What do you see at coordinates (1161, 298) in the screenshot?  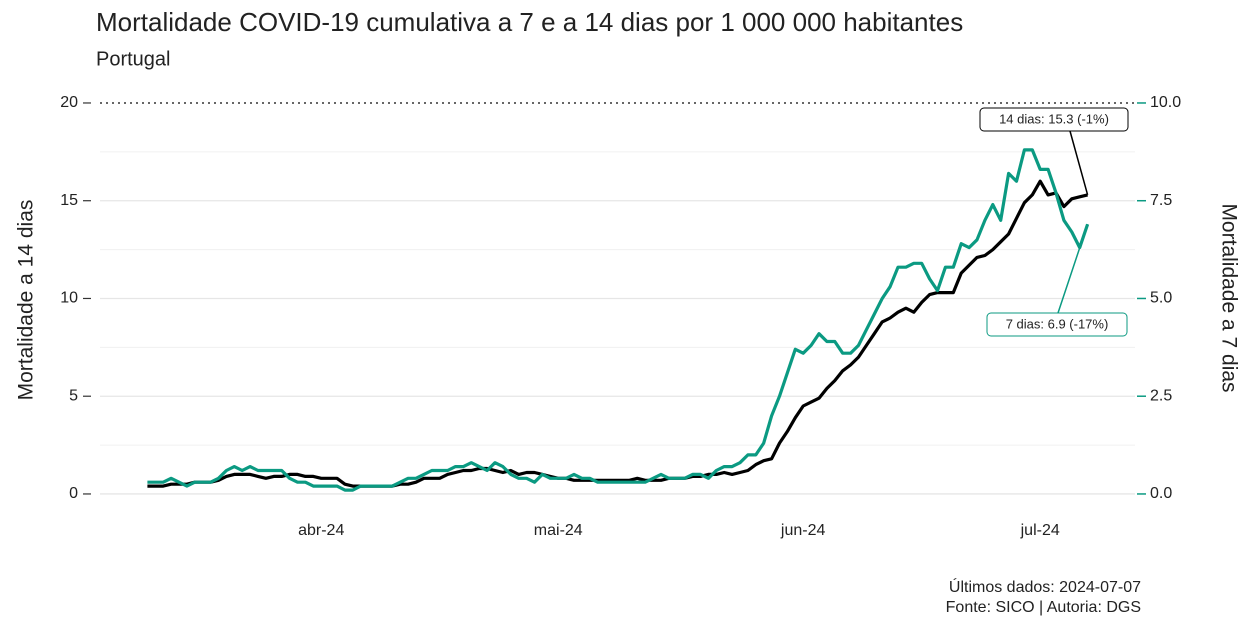 I see `y2-tick-label: 5.0` at bounding box center [1161, 298].